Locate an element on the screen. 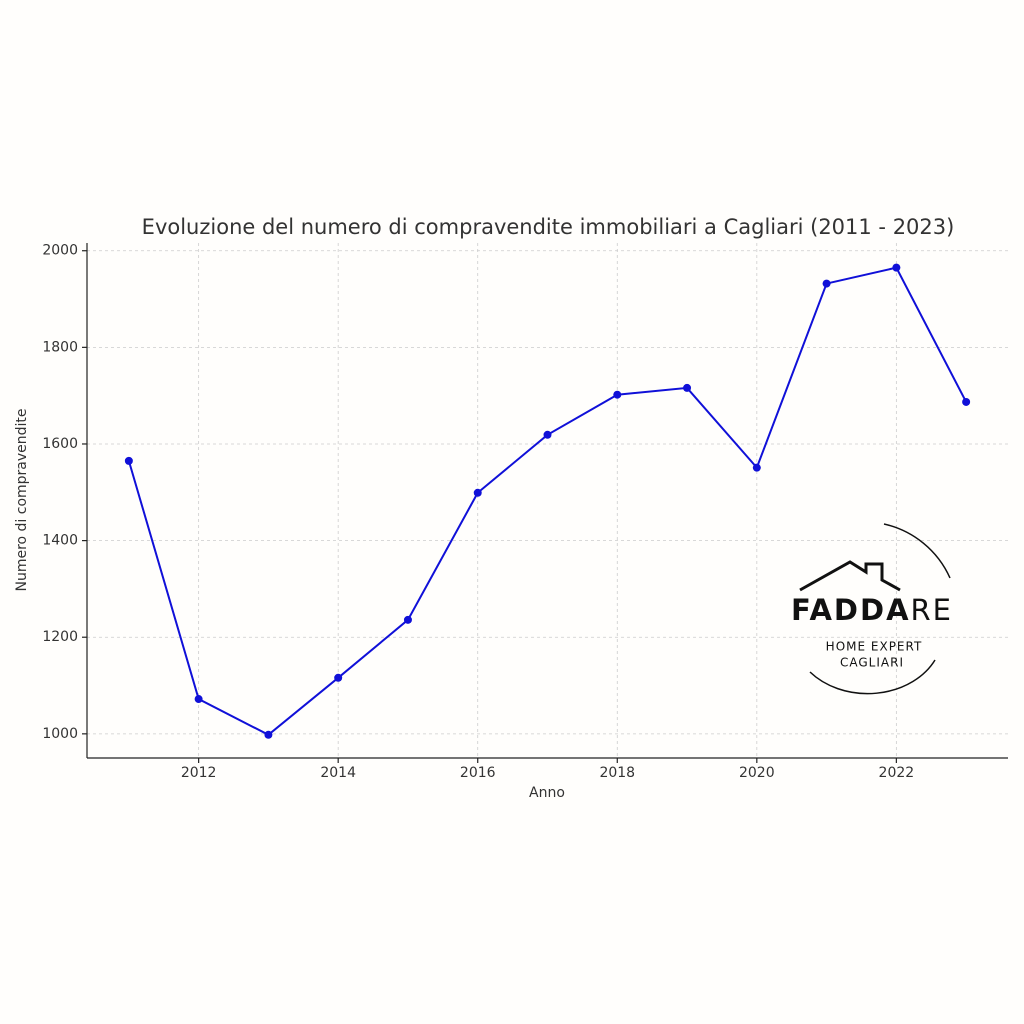 The image size is (1024, 1024). x-tick-label: 2012 is located at coordinates (199, 773).